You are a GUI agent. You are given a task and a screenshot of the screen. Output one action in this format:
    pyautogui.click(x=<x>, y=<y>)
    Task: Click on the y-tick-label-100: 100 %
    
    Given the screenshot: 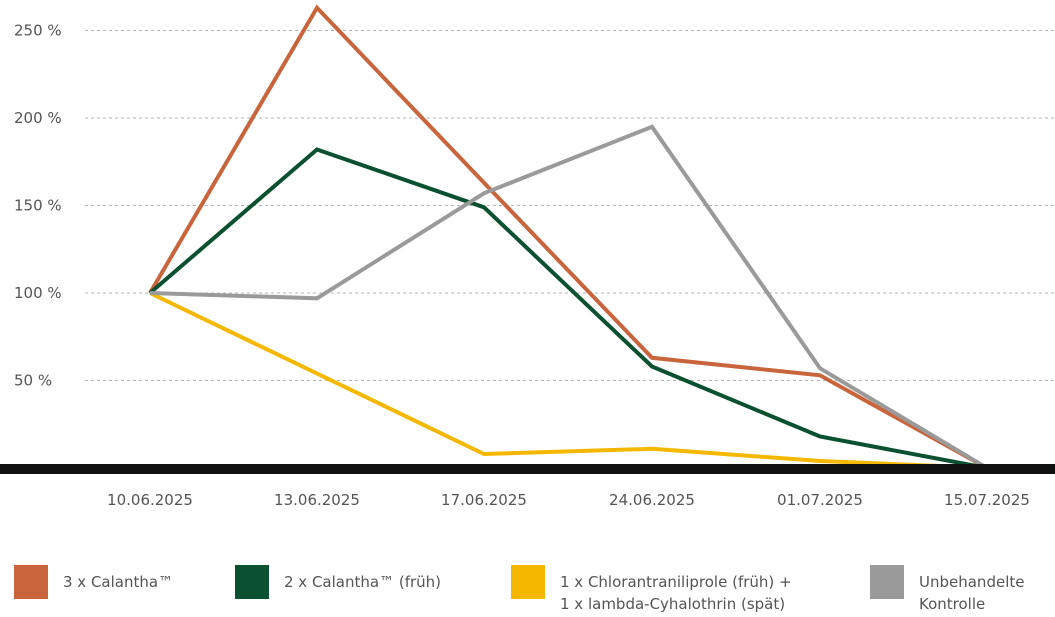 What is the action you would take?
    pyautogui.click(x=38, y=293)
    